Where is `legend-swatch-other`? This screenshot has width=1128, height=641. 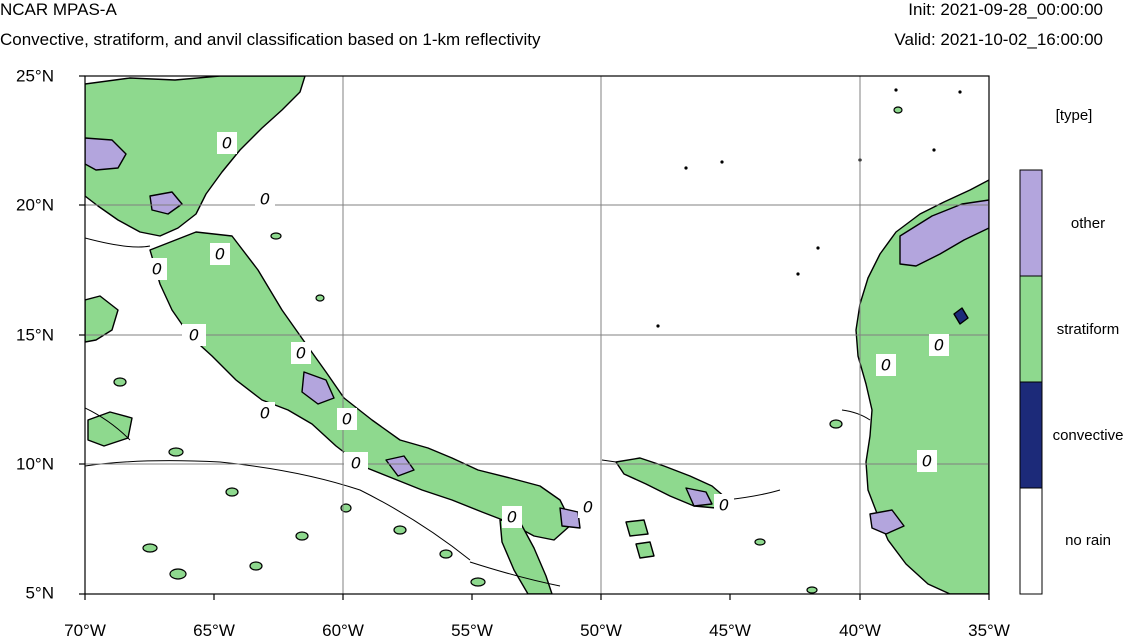
legend-swatch-other is located at coordinates (1031, 223).